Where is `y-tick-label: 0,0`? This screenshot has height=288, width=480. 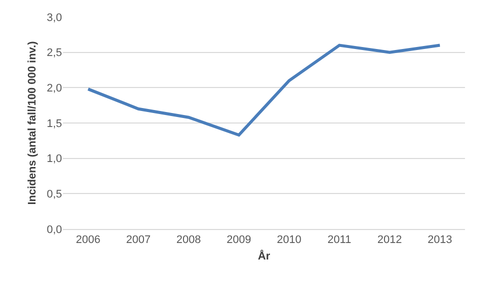 y-tick-label: 0,0 is located at coordinates (54, 230).